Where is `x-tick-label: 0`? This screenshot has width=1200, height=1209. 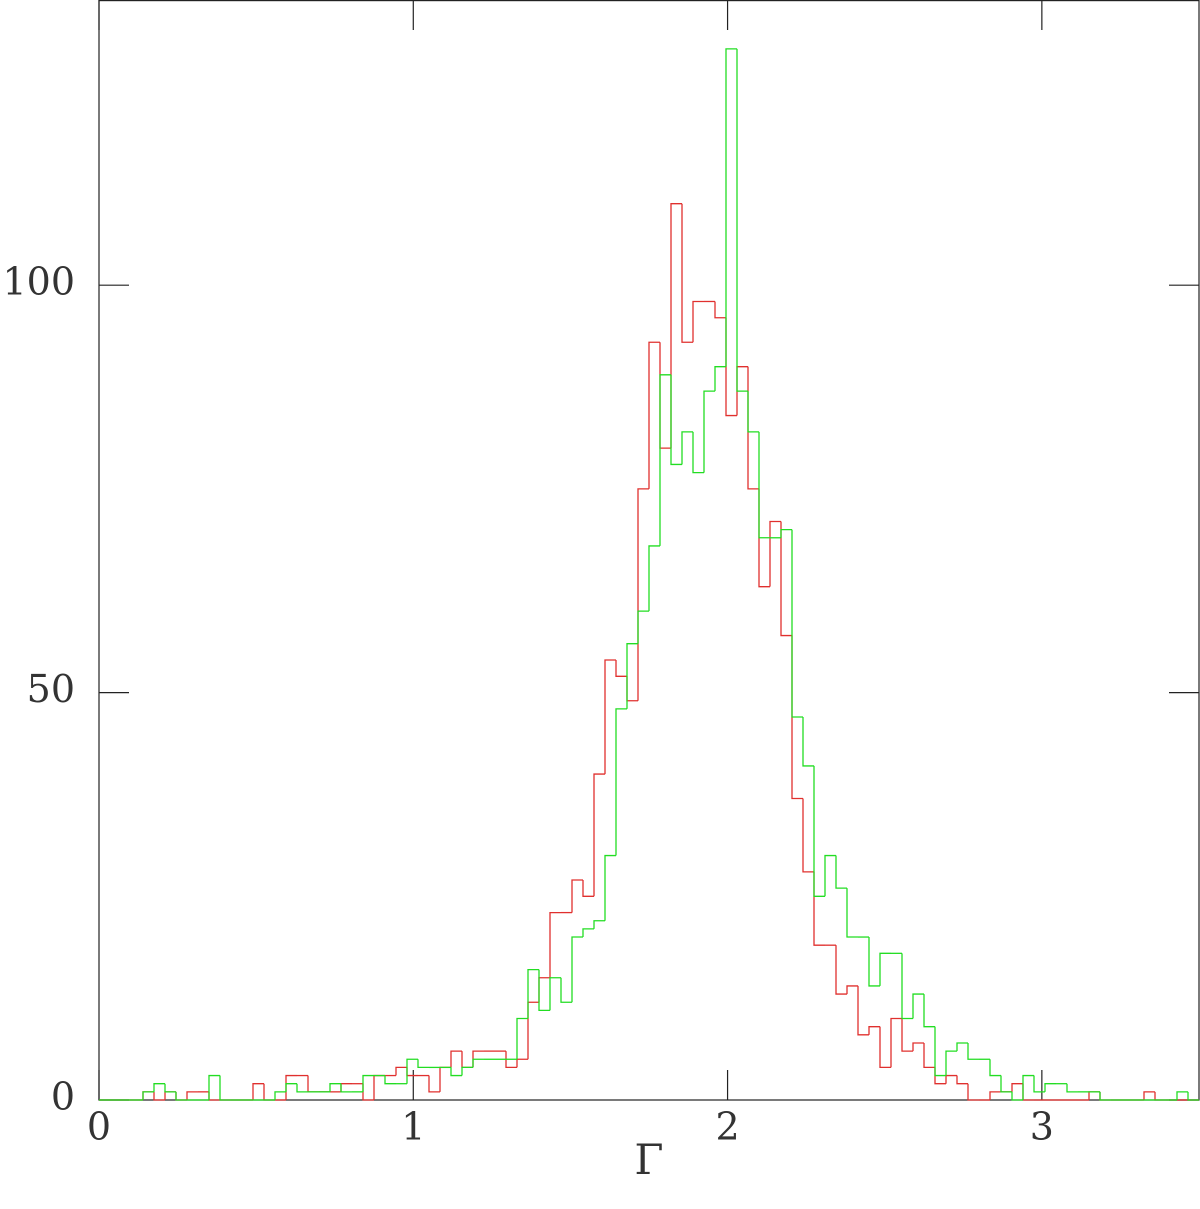
x-tick-label: 0 is located at coordinates (99, 1127).